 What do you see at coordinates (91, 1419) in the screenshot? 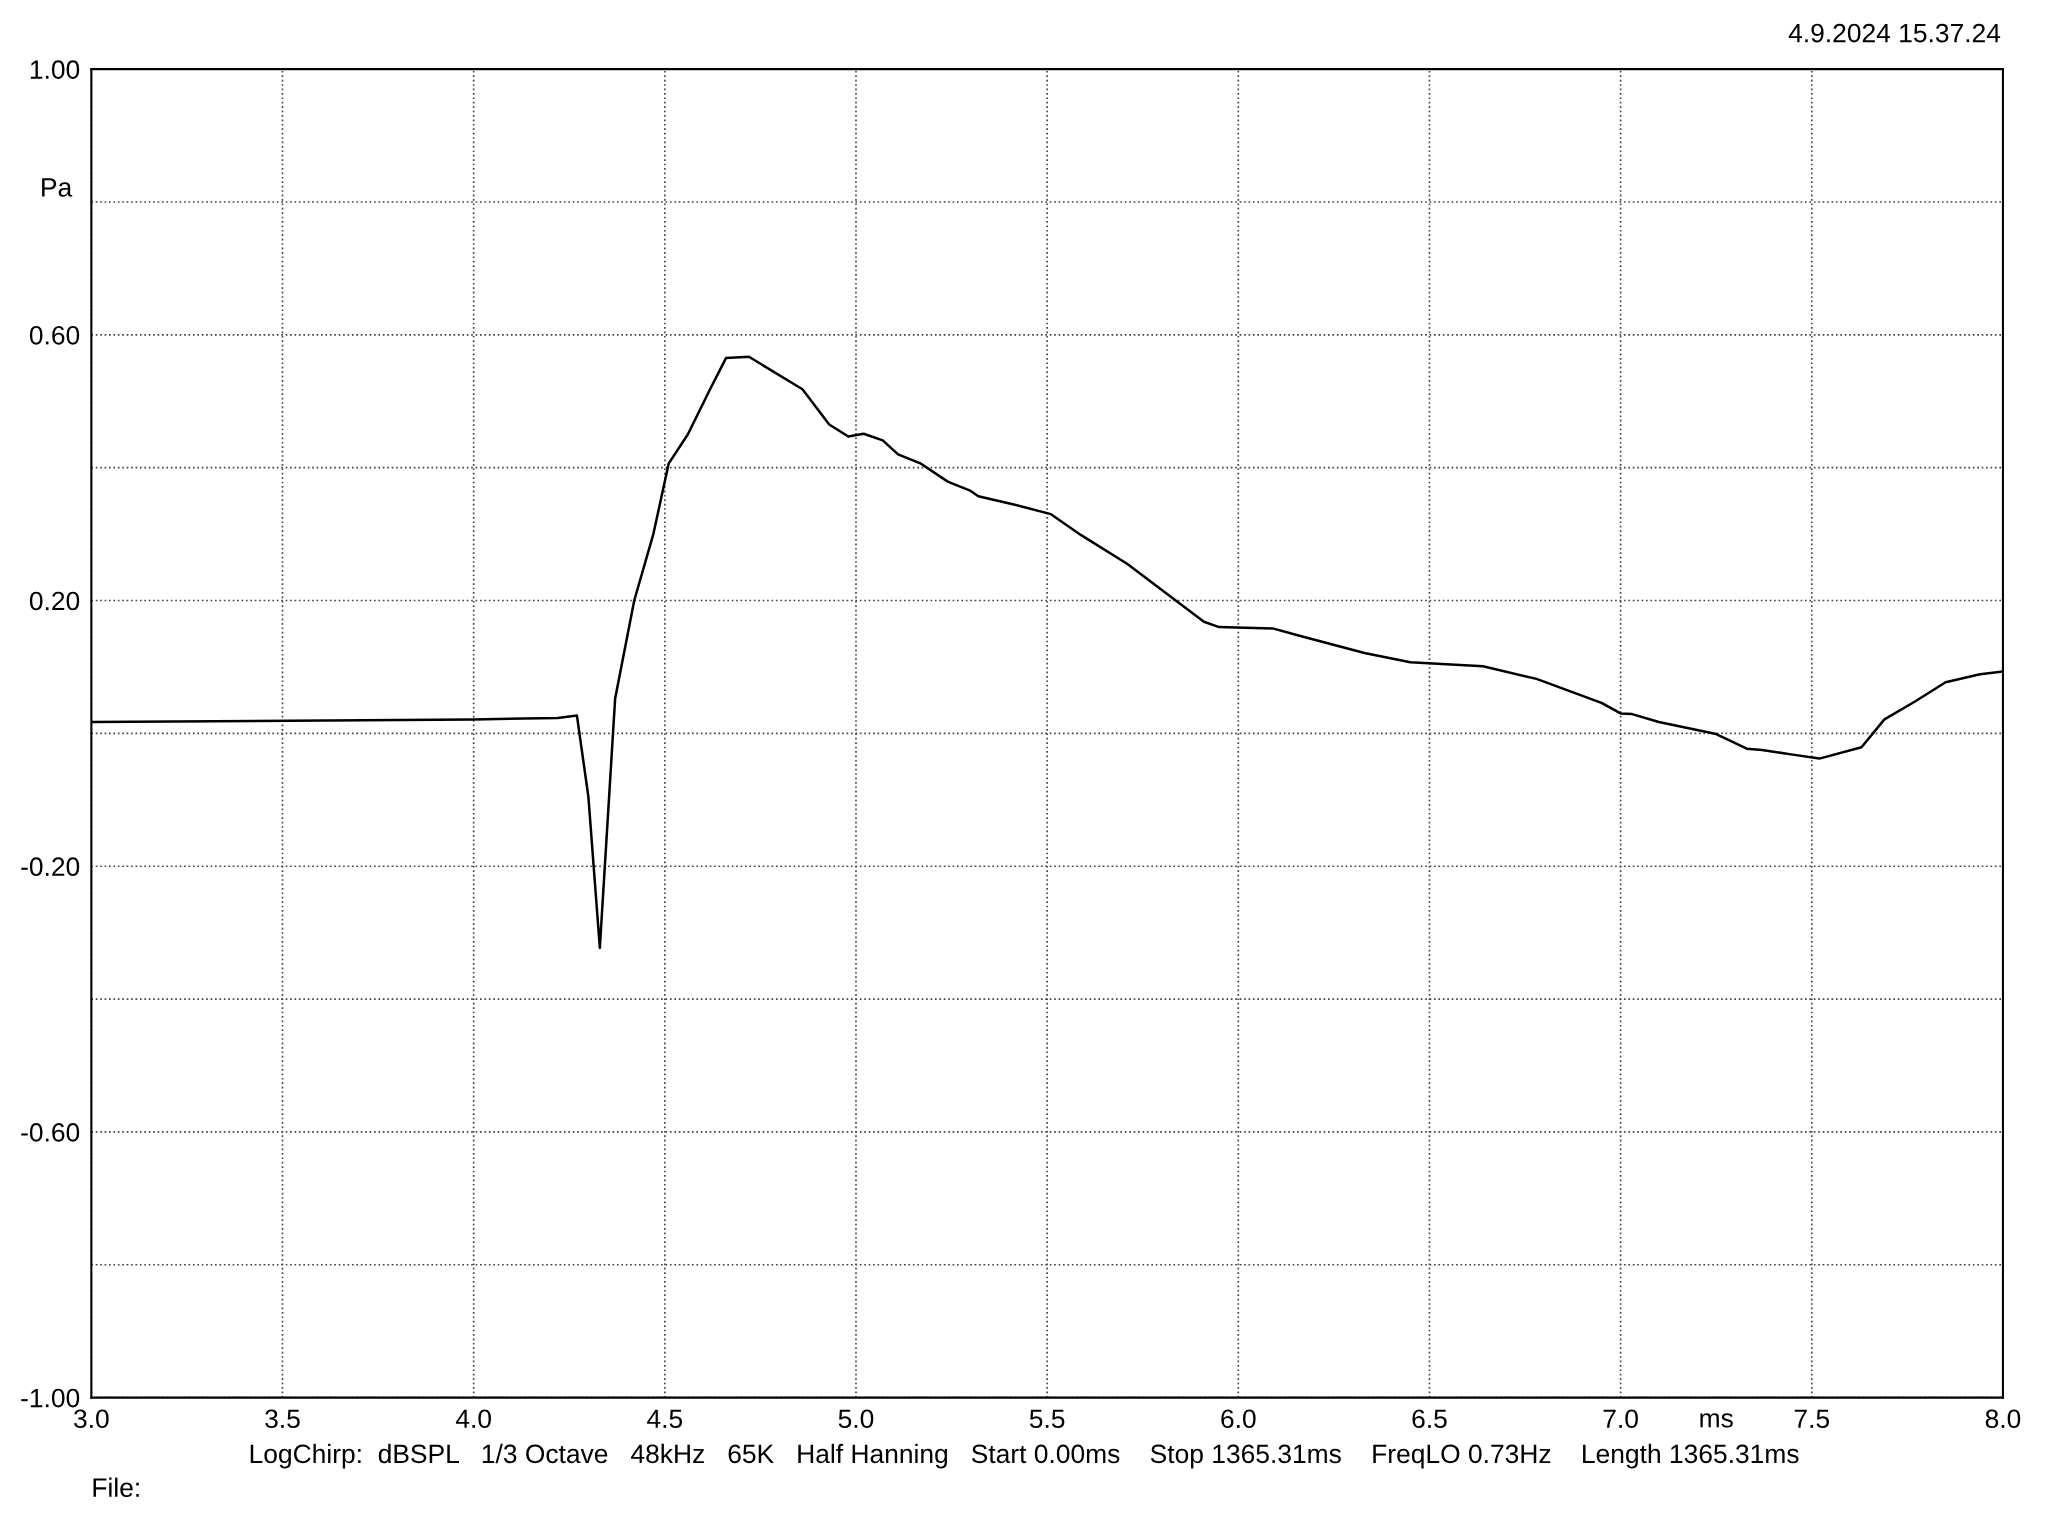
I see `x-tick-label: 3.0` at bounding box center [91, 1419].